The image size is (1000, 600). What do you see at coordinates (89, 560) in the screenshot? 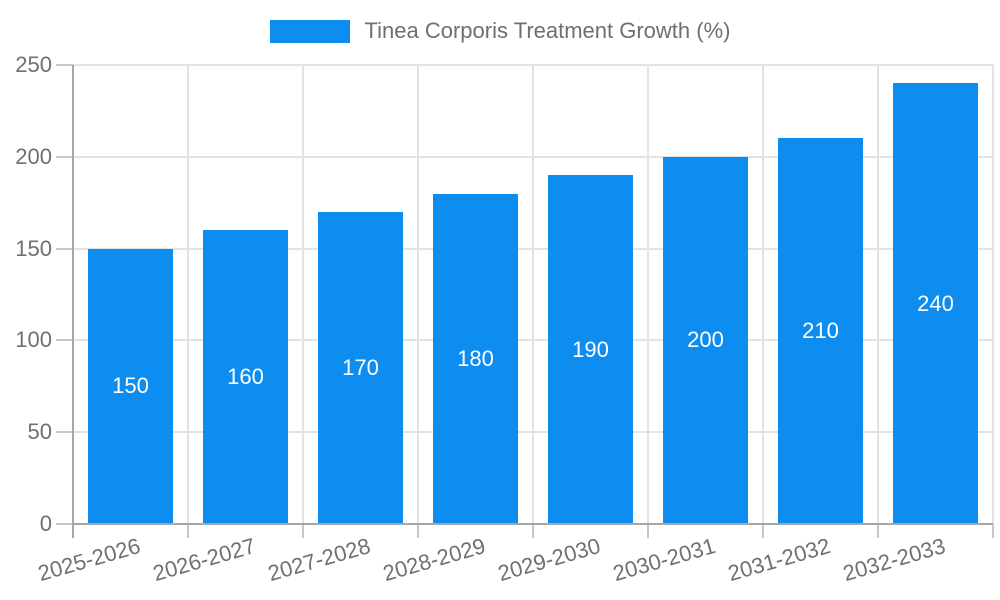
I see `x-axis-label: 2025-2026` at bounding box center [89, 560].